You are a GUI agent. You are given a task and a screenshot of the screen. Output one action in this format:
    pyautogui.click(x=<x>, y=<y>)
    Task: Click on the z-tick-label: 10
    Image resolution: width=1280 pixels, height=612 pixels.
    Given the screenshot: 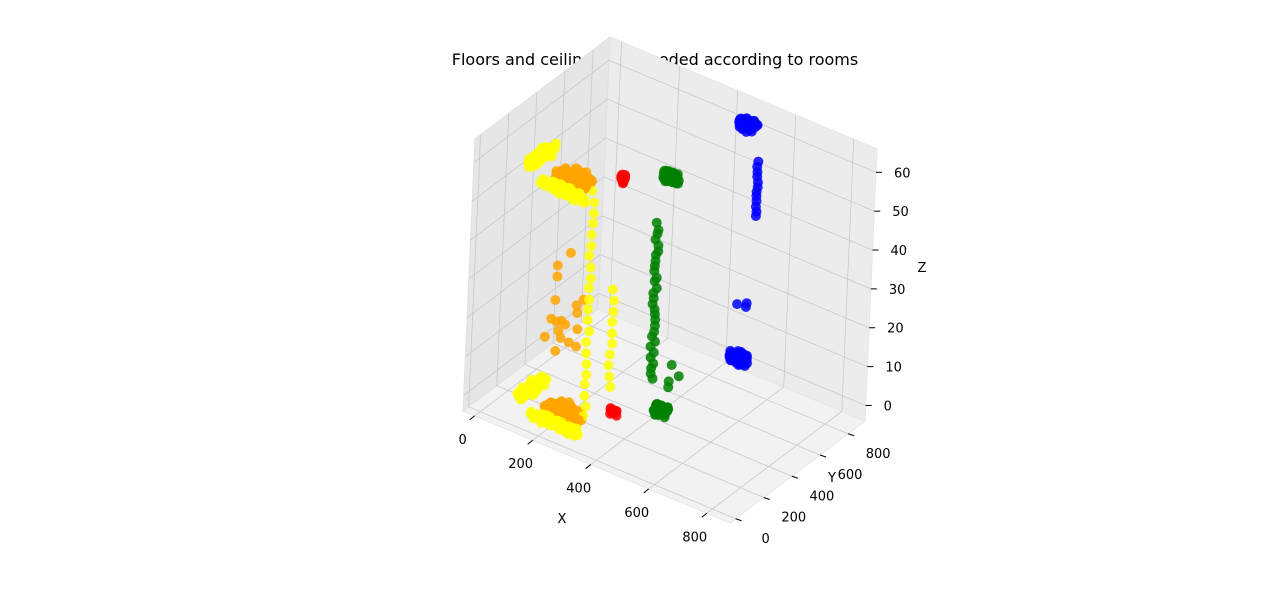 What is the action you would take?
    pyautogui.click(x=893, y=368)
    